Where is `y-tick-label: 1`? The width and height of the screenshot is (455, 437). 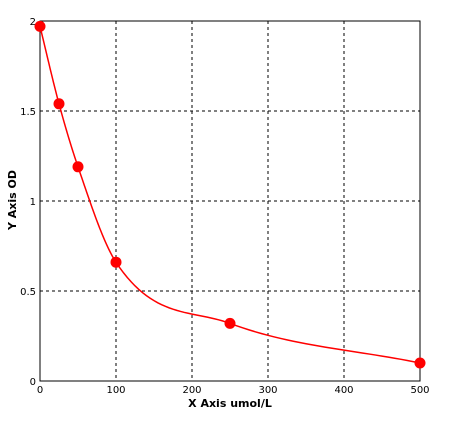
y-tick-label: 1 is located at coordinates (33, 202).